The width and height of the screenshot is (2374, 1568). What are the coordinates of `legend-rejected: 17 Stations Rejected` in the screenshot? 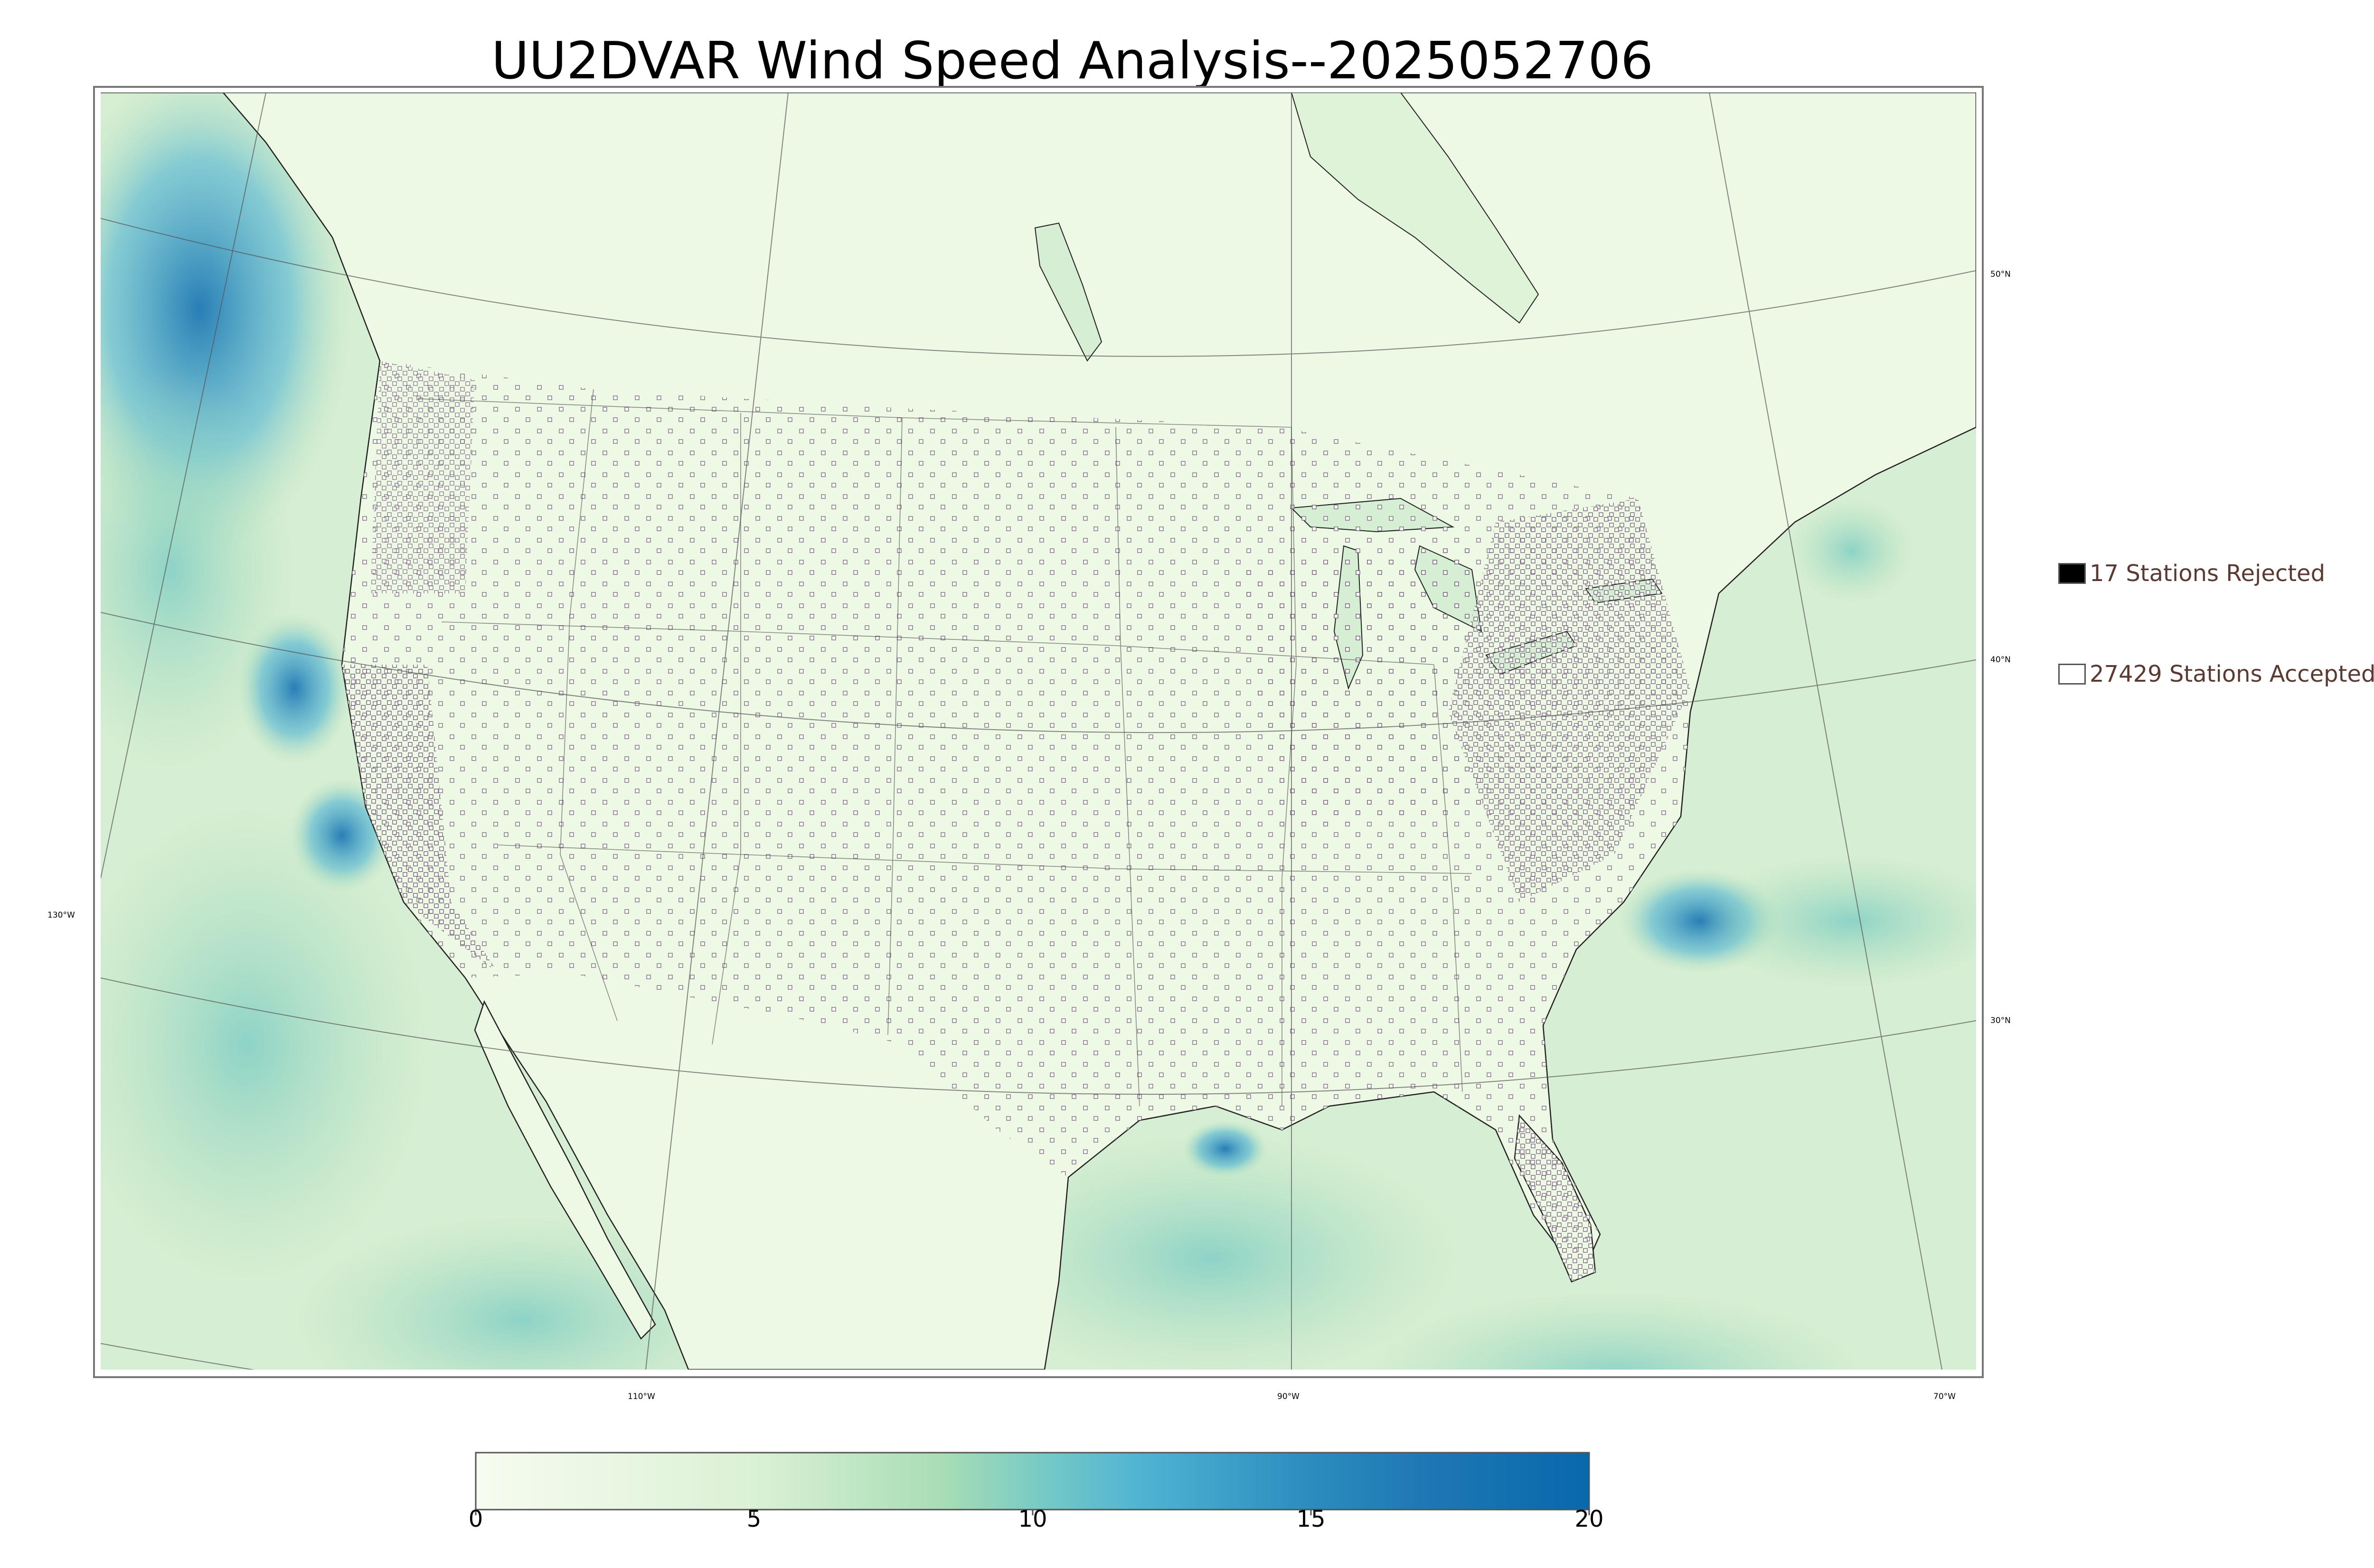 It's located at (2191, 573).